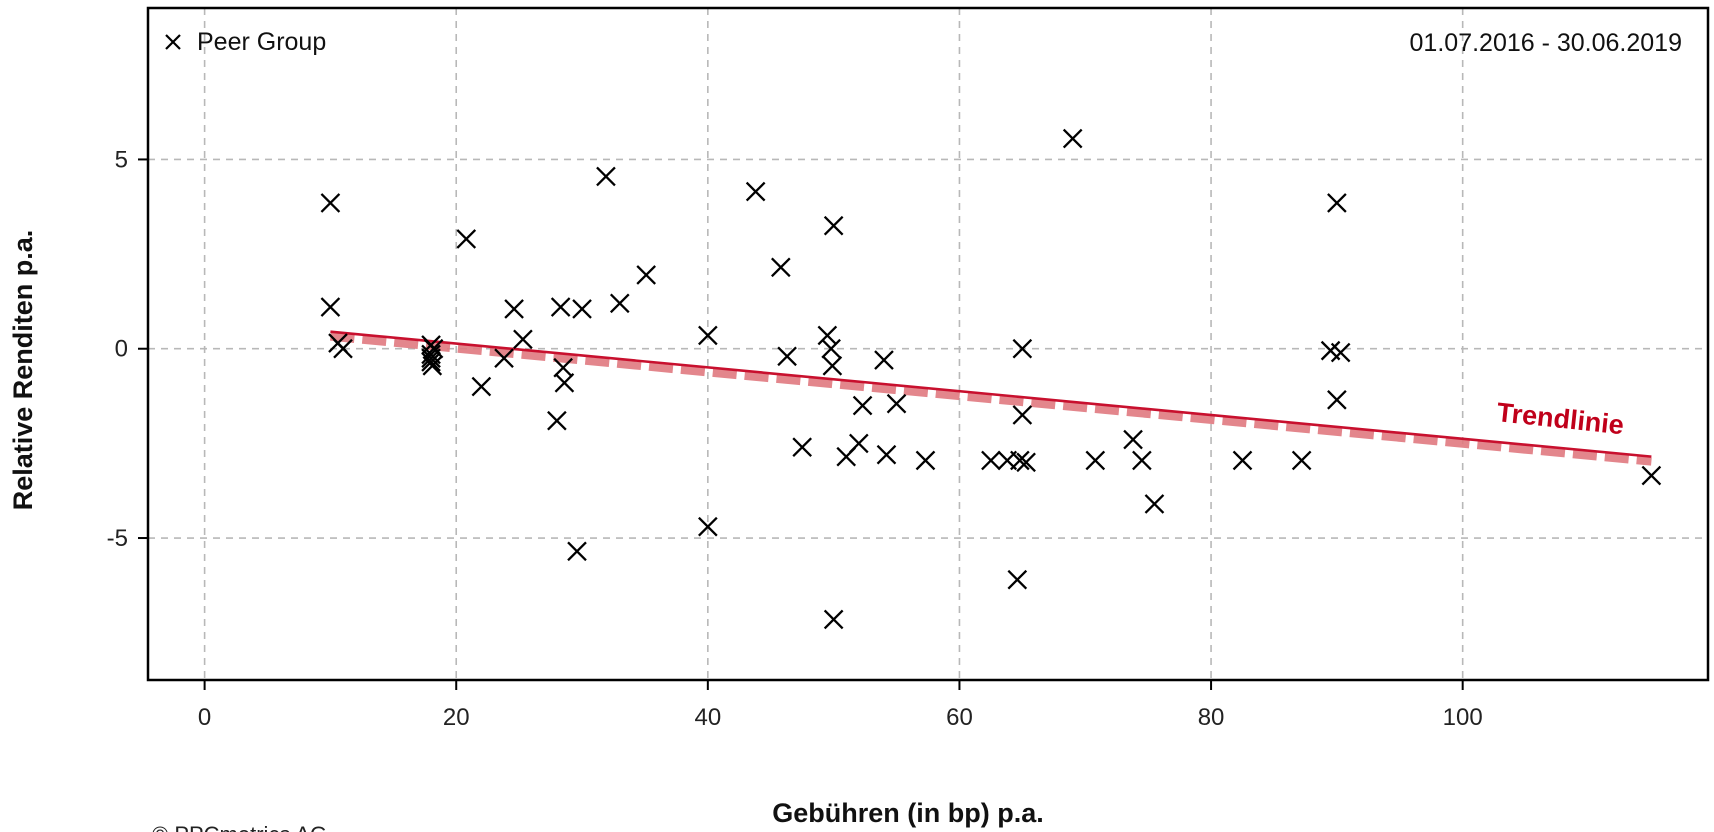 The width and height of the screenshot is (1714, 832). Describe the element at coordinates (1546, 43) in the screenshot. I see `date-range: 01.07.2016 - 30.06.2019` at that location.